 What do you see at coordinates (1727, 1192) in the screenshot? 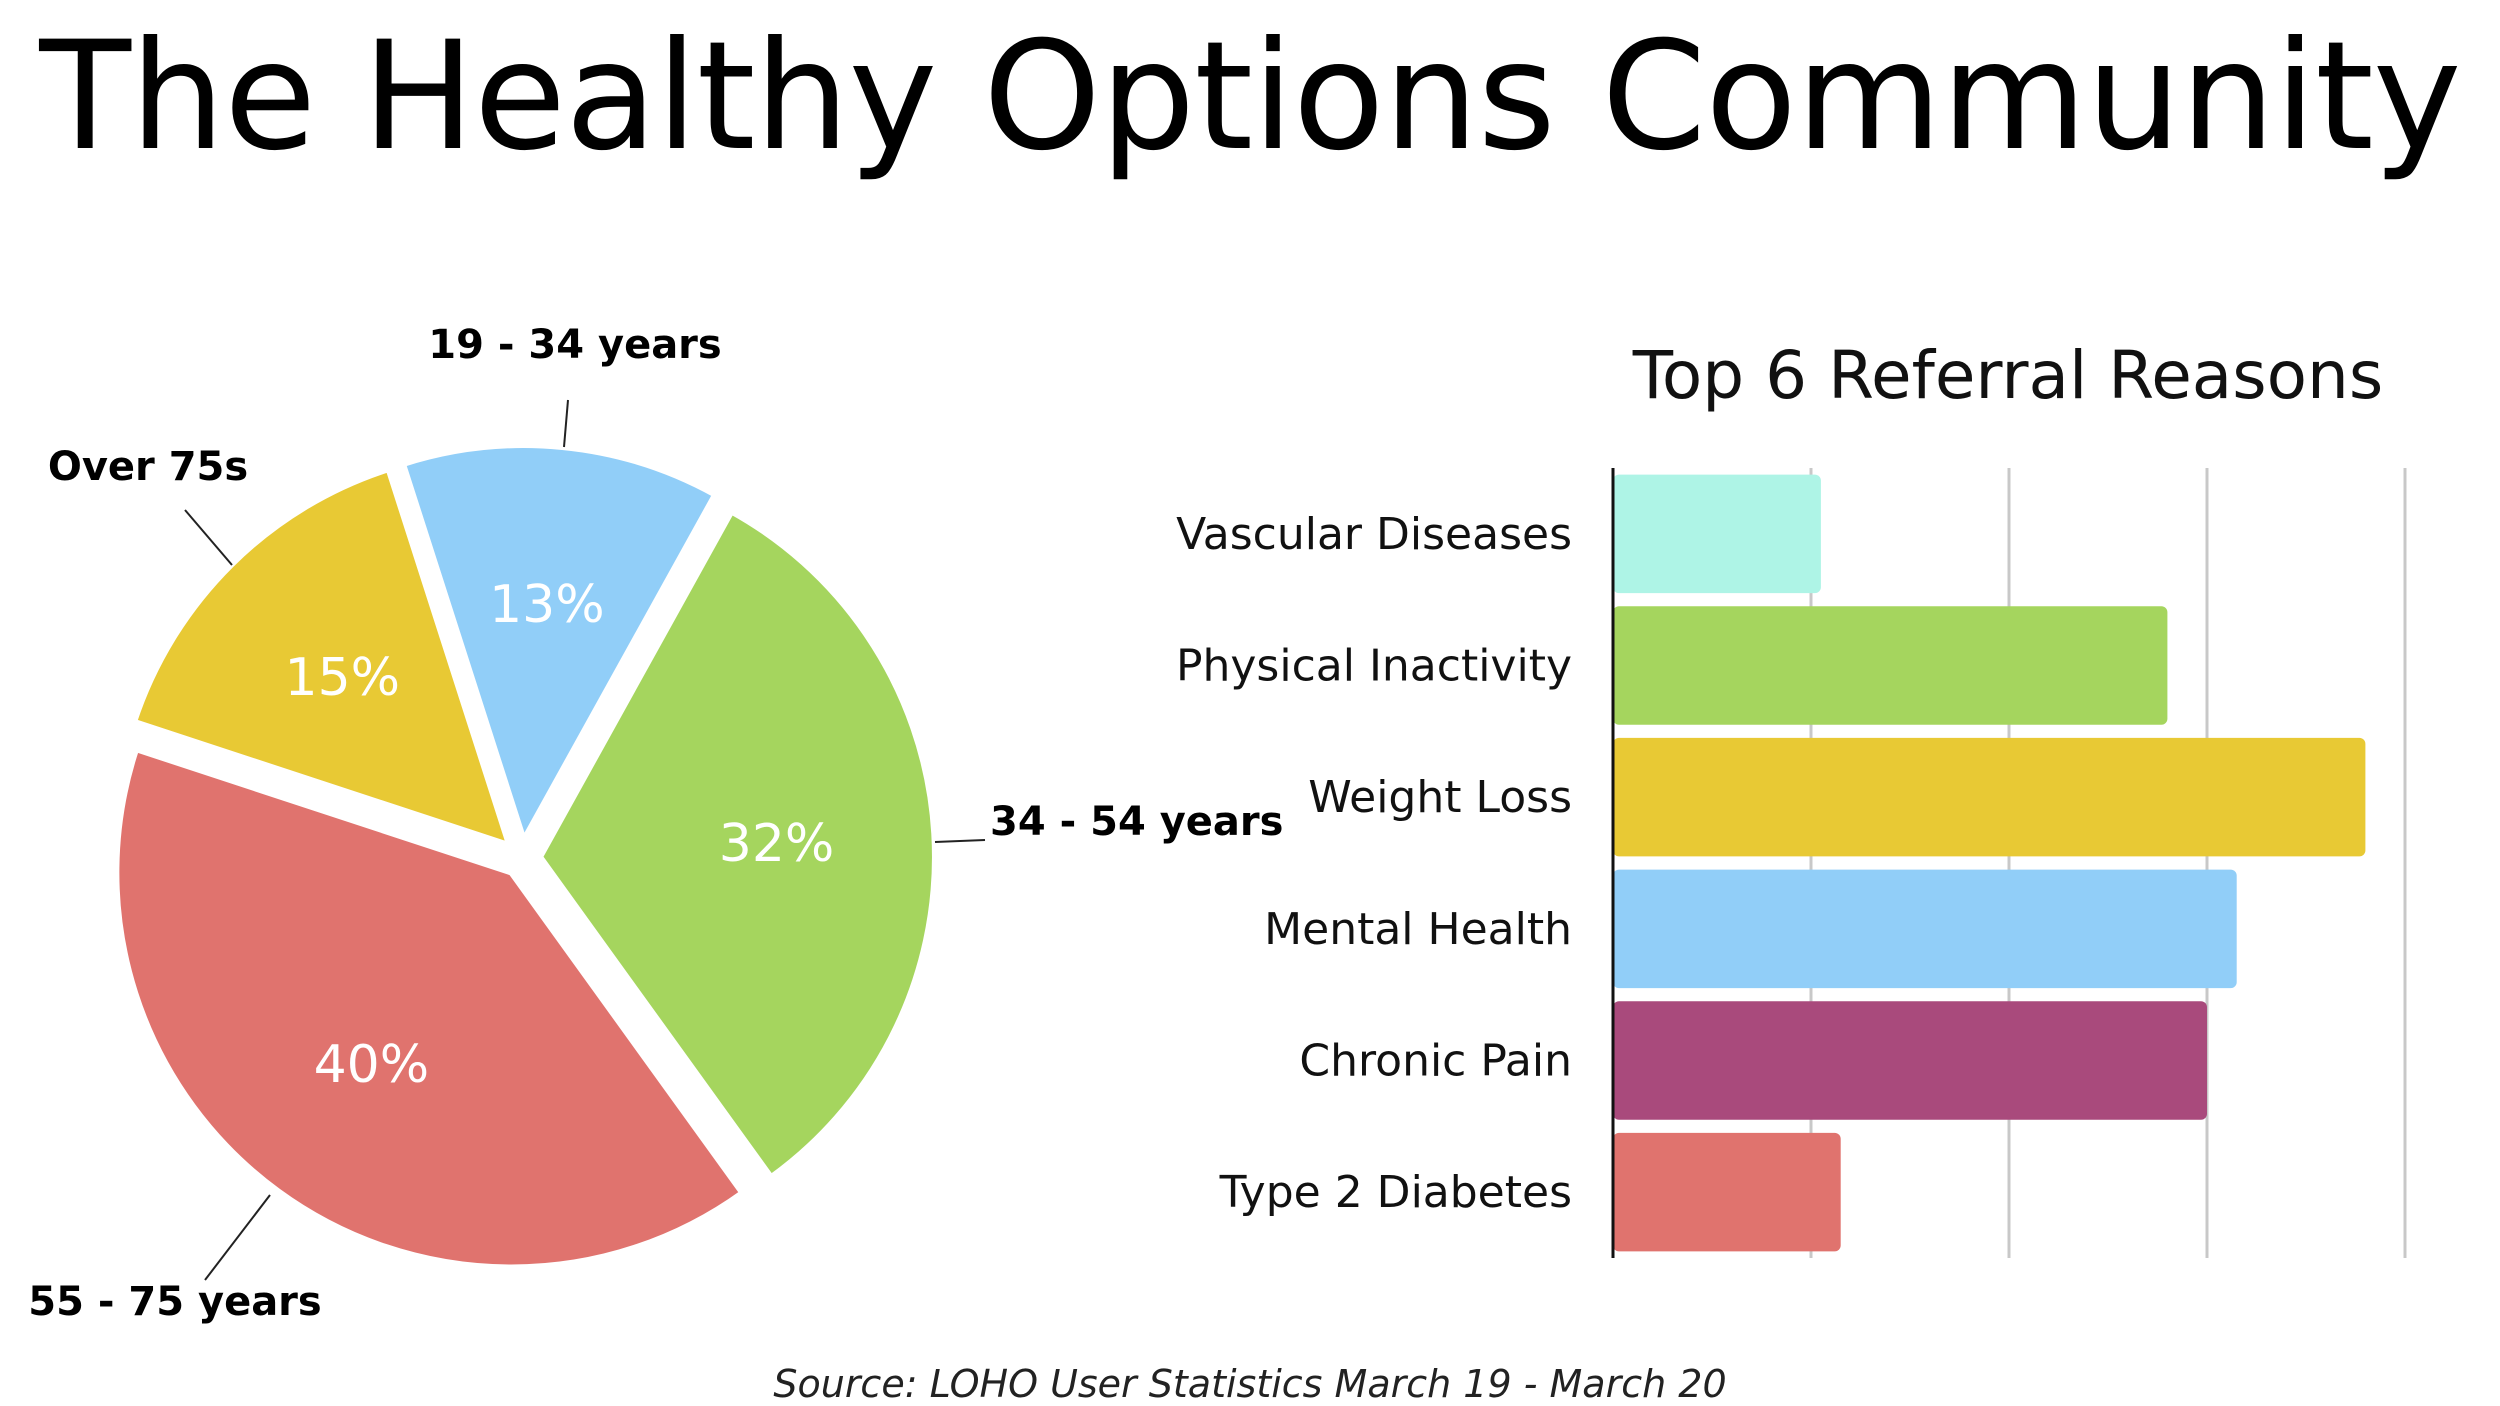
I see `bar-type-2-diabetes` at bounding box center [1727, 1192].